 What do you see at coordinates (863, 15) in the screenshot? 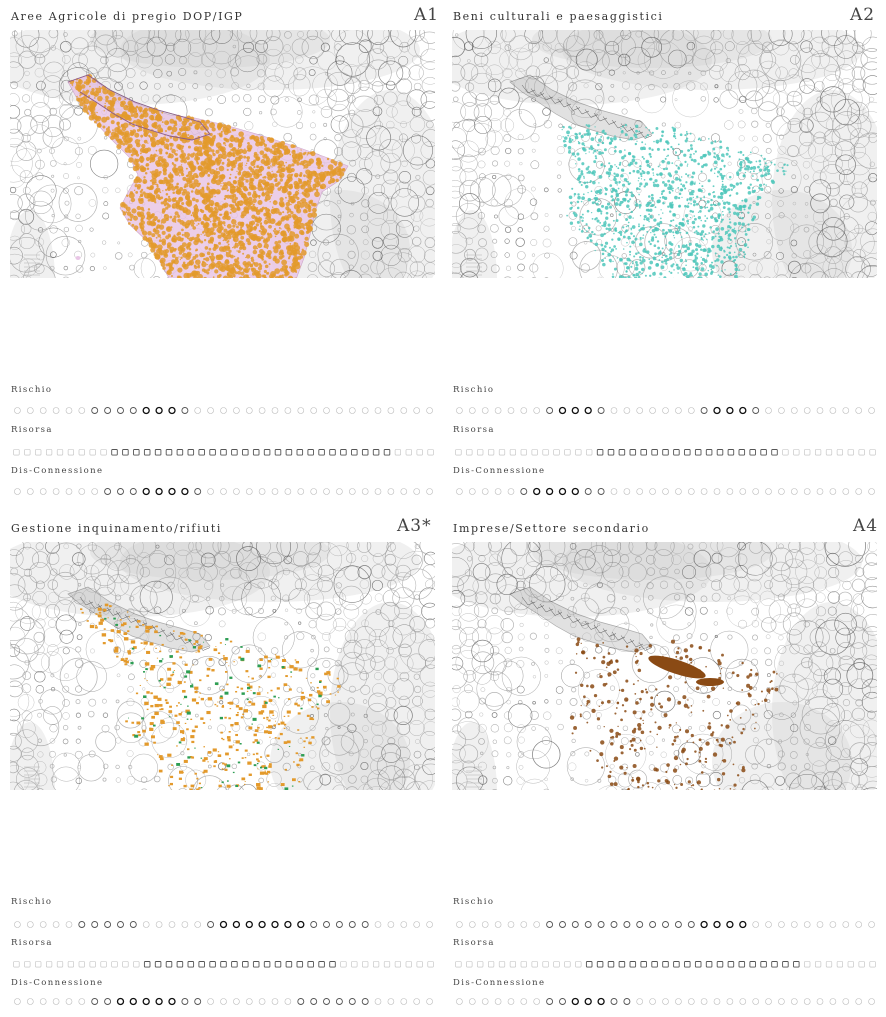
I see `panel-code-a2: A2` at bounding box center [863, 15].